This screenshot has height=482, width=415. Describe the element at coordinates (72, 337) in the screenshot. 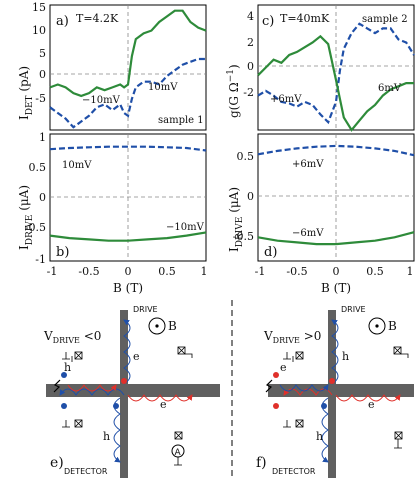

I see `schematic-e-voltage: VDRIVE <0` at that location.